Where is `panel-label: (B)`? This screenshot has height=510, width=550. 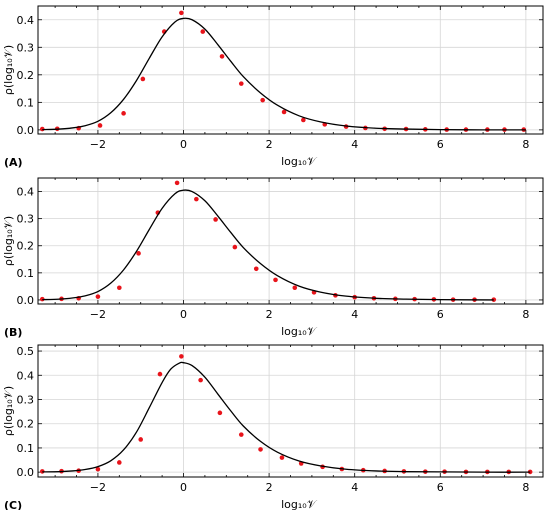 panel-label: (B) is located at coordinates (13, 332).